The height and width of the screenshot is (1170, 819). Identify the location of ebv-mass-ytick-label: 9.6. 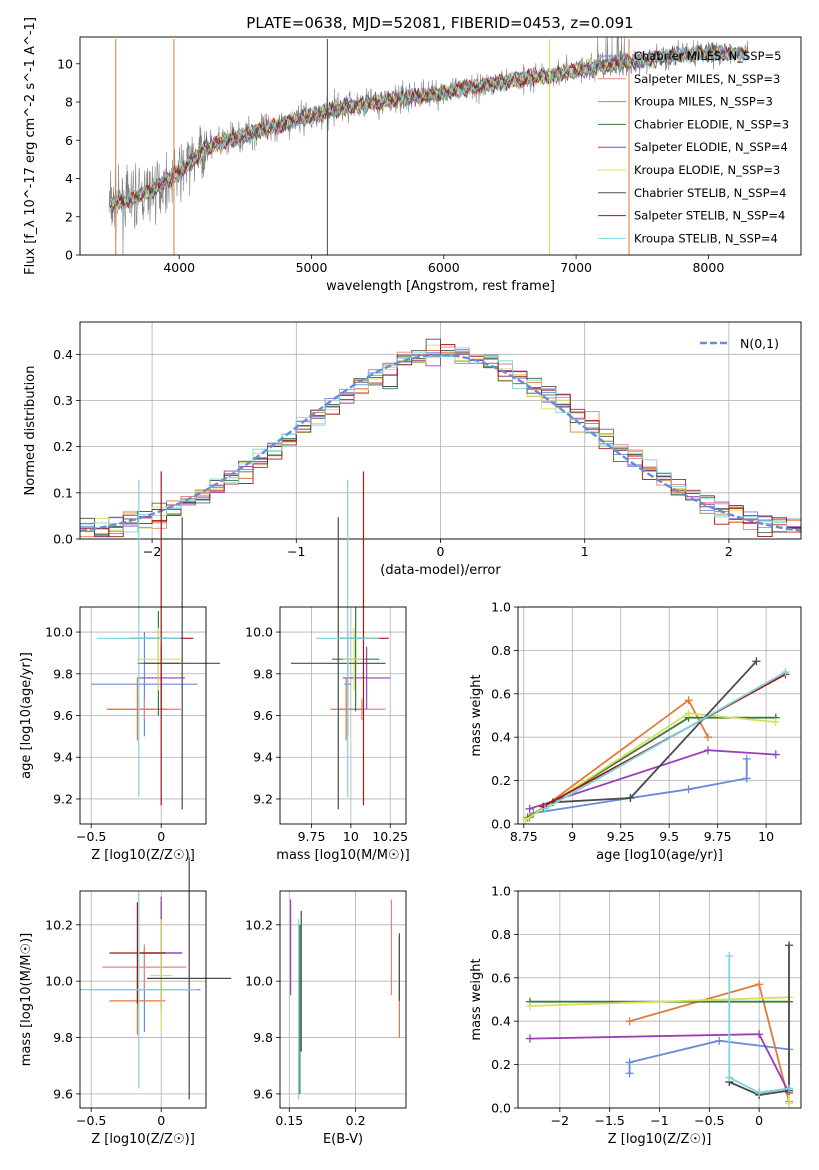
(263, 1093).